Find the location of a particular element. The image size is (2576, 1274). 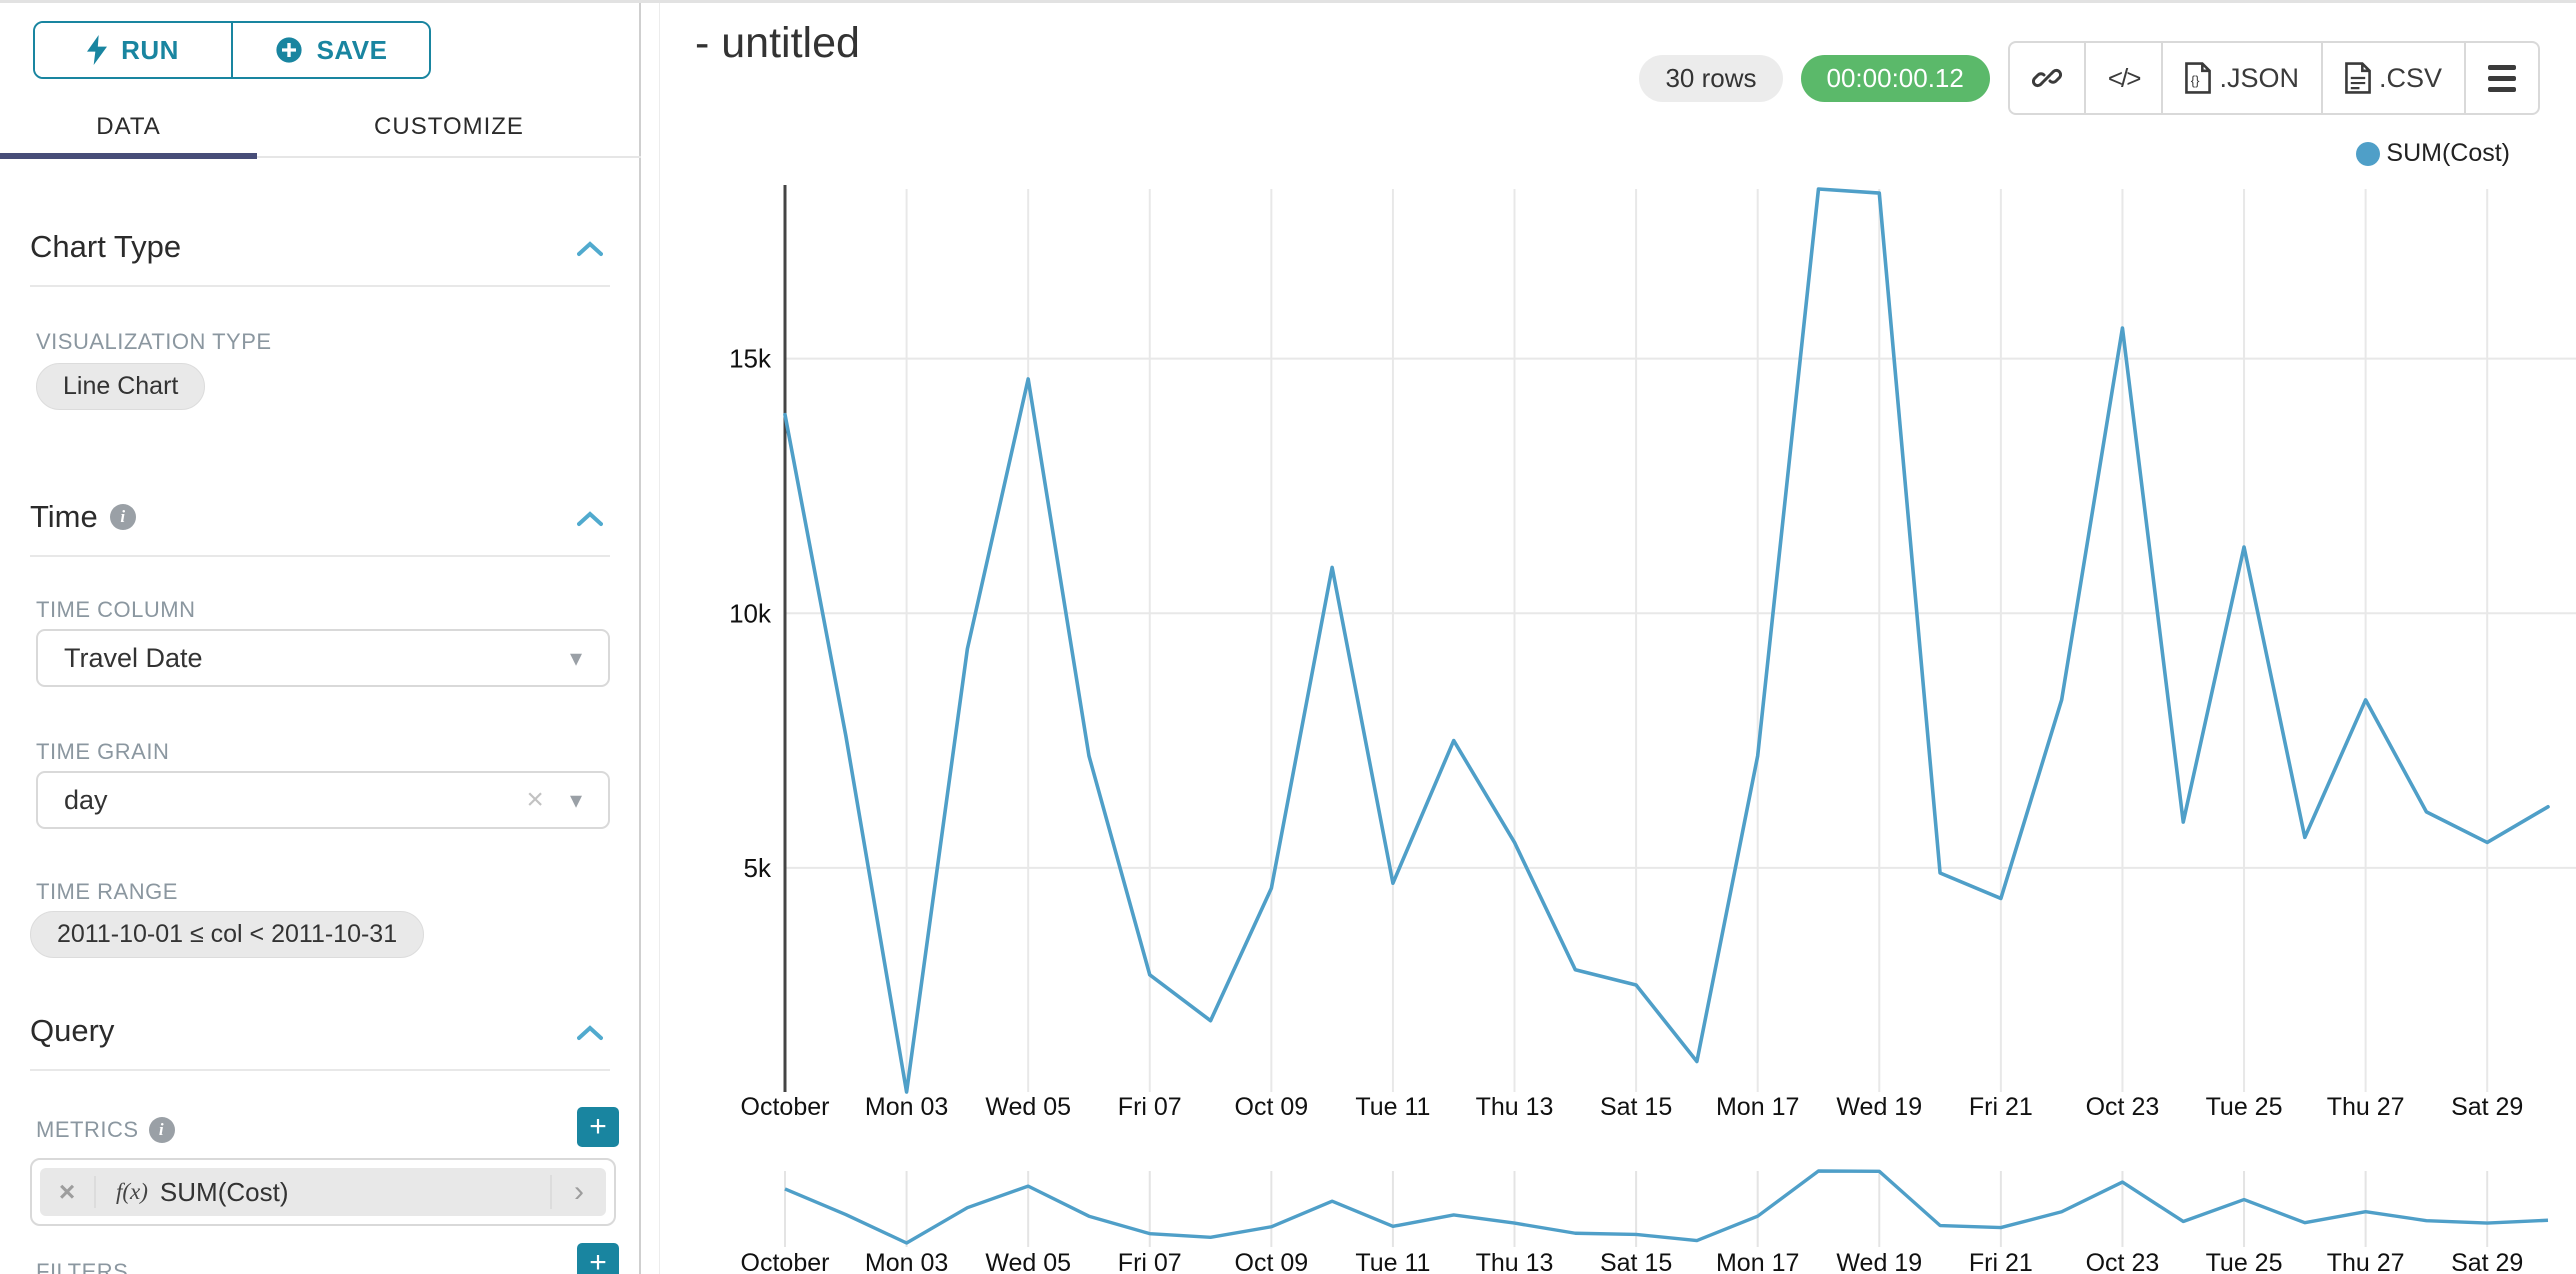

tabs-border is located at coordinates (320, 157).